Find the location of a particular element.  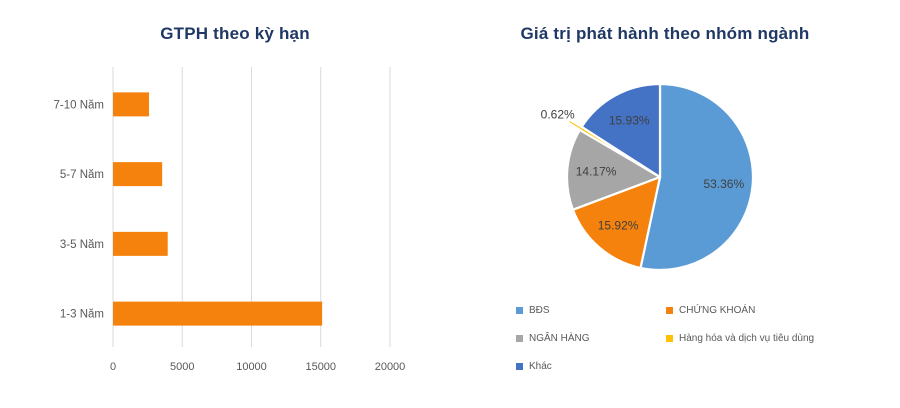

legend-item-chung-khoan: CHỨNG KHOÁN is located at coordinates (771, 310).